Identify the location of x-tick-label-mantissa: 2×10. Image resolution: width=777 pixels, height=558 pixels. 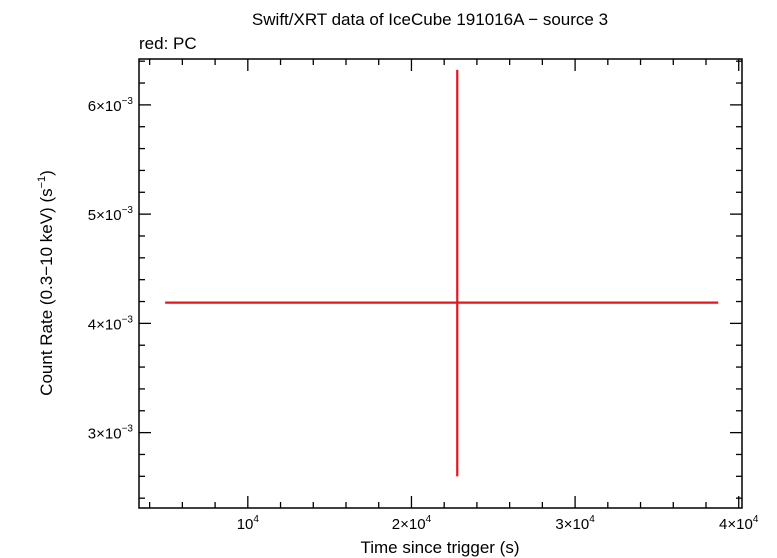
(409, 524).